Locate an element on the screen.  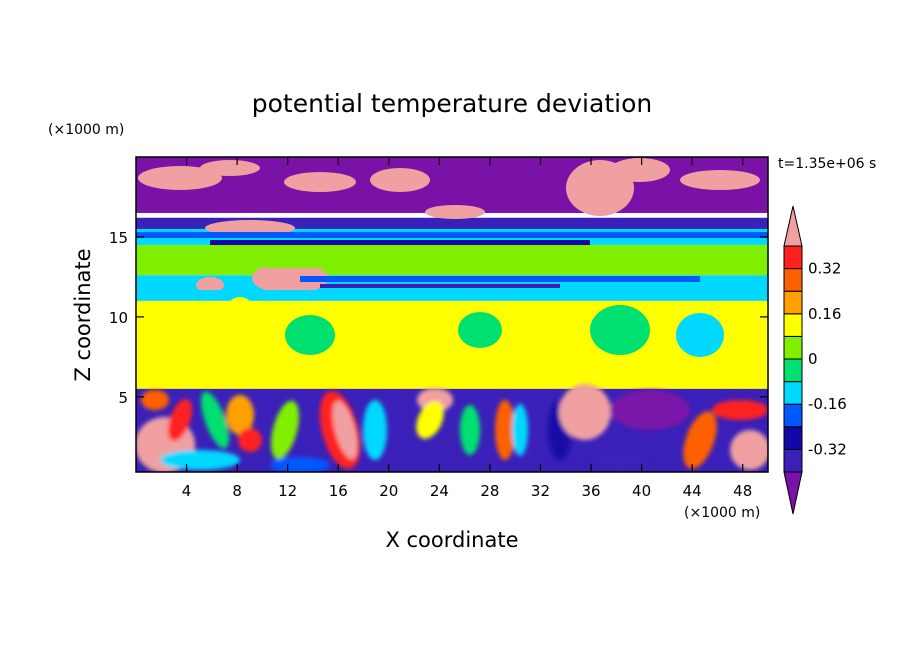
x-tick-label: 36 is located at coordinates (590, 491).